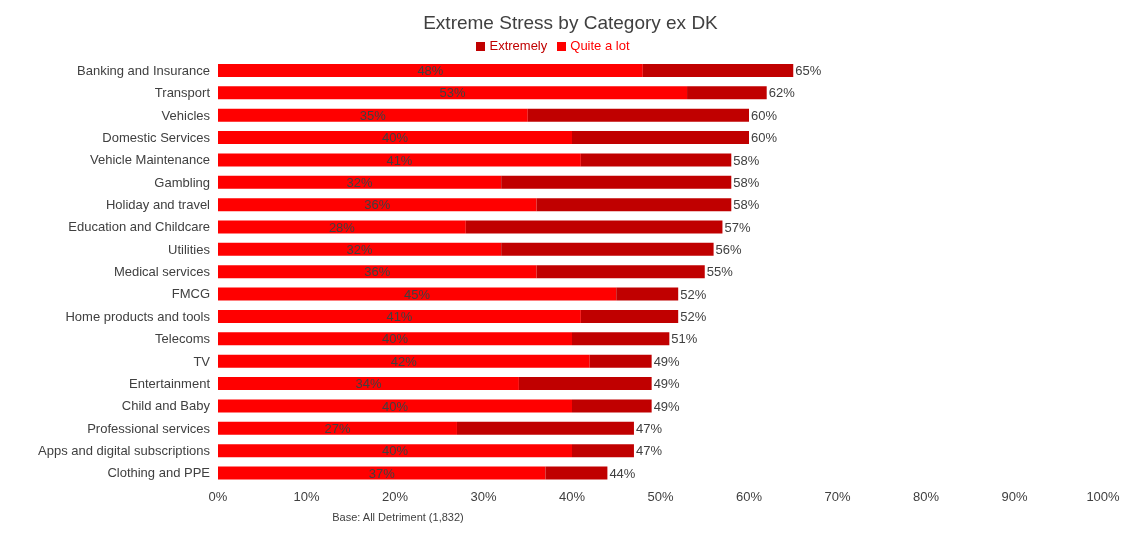 The height and width of the screenshot is (549, 1141). Describe the element at coordinates (398, 517) in the screenshot. I see `text: Base: All Detriment (1,832)` at that location.